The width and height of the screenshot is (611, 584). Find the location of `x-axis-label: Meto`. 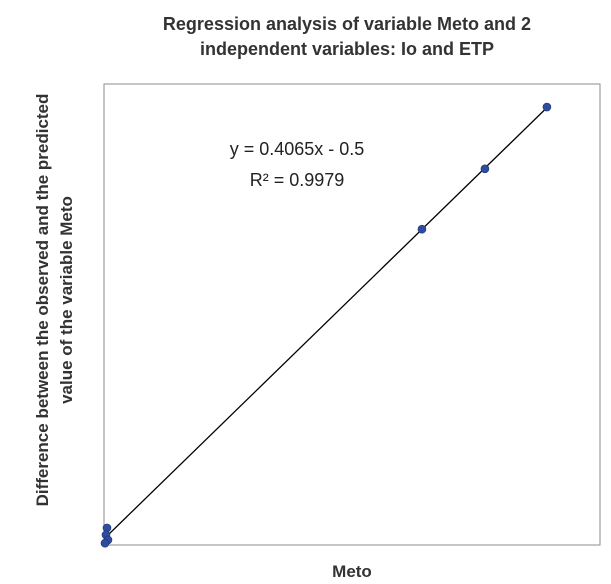

x-axis-label: Meto is located at coordinates (352, 571).